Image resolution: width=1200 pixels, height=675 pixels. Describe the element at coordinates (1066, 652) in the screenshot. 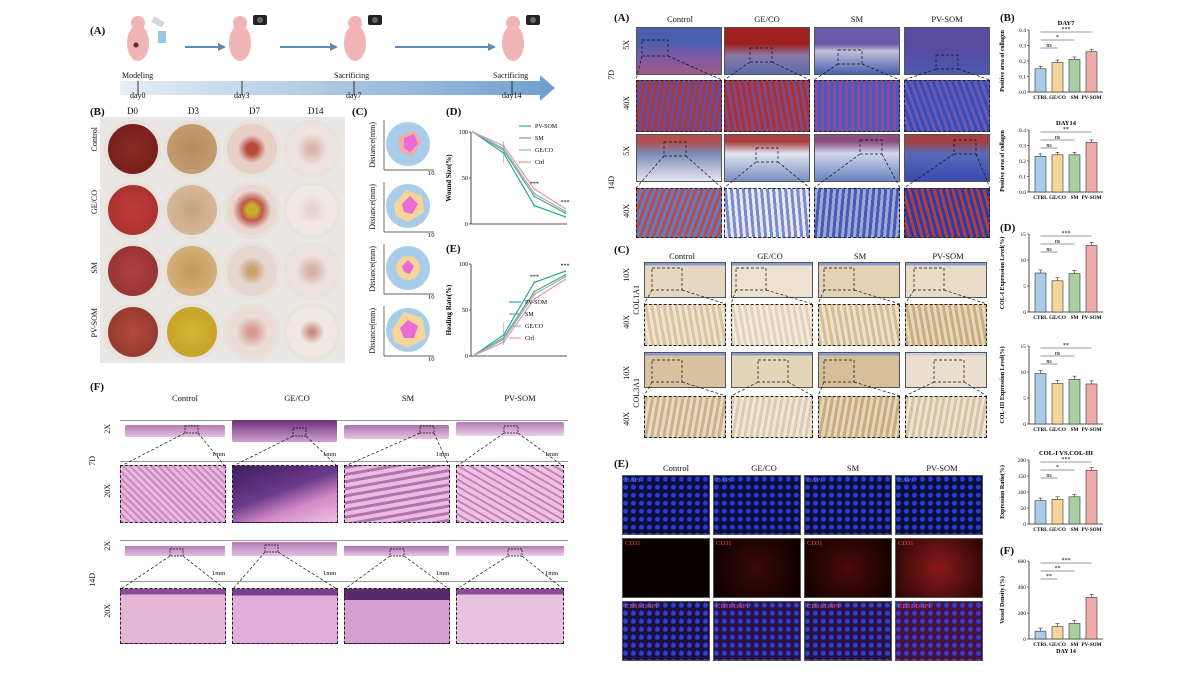

I see `x-axis-title: DAY 14` at that location.